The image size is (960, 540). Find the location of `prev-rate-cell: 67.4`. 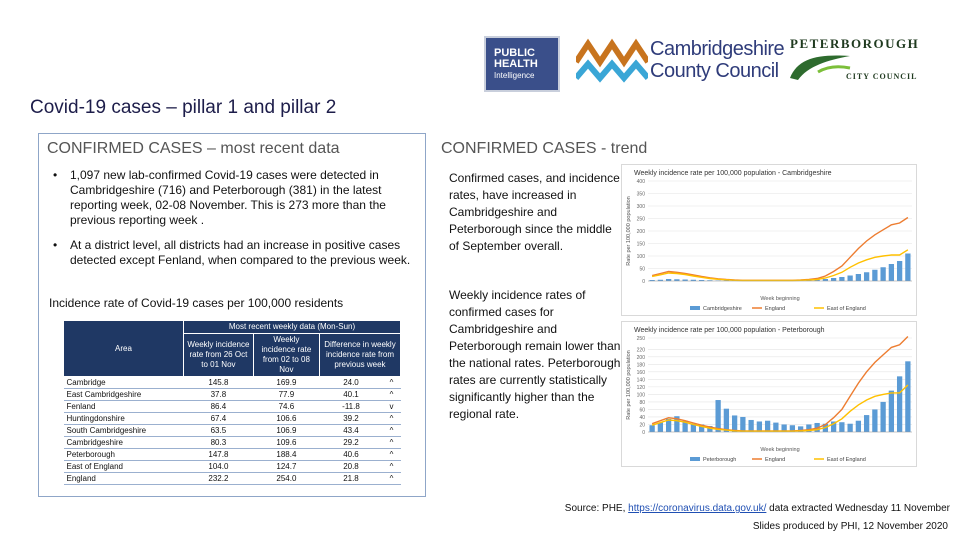

prev-rate-cell: 67.4 is located at coordinates (218, 418).